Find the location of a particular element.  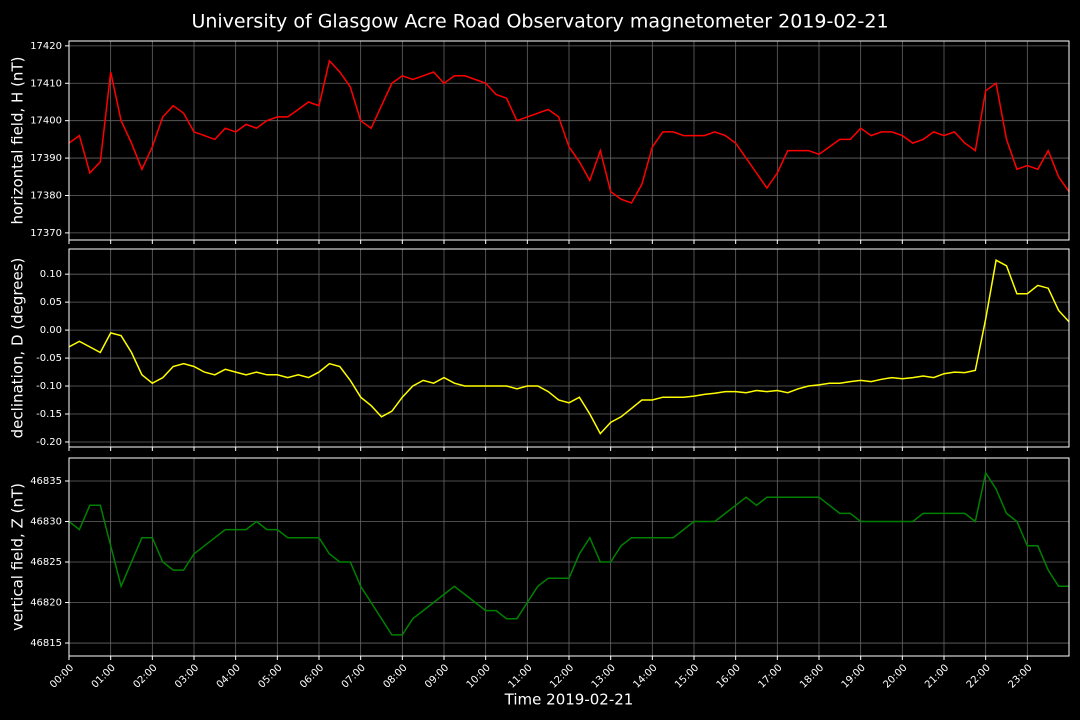

y-tick-label: 46835 is located at coordinates (46, 481).